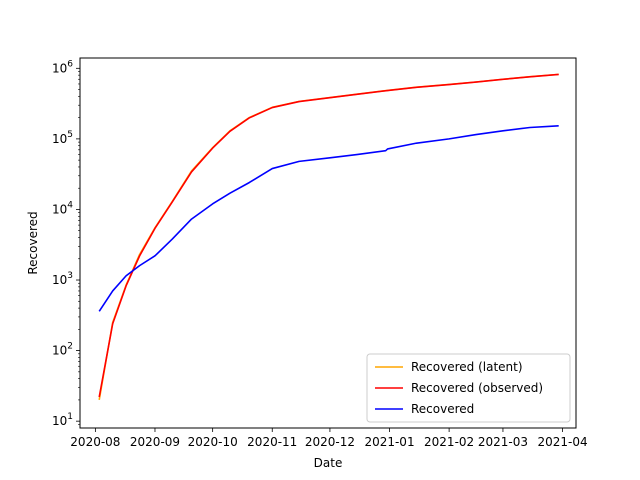 This screenshot has width=640, height=480. What do you see at coordinates (155, 442) in the screenshot?
I see `x-tick-label: 2020-09` at bounding box center [155, 442].